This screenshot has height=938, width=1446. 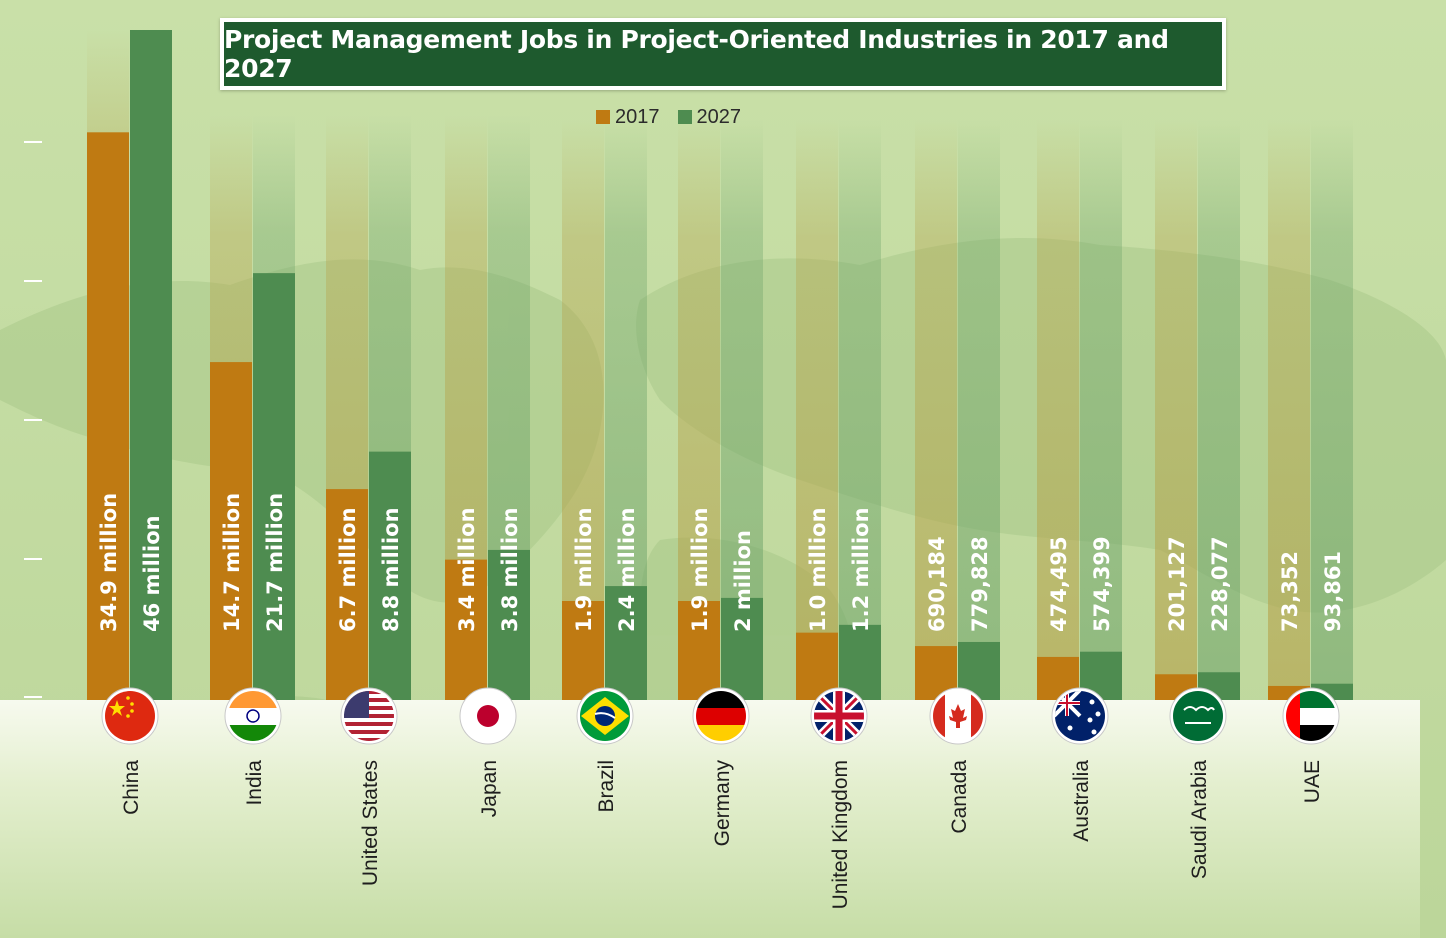 I want to click on bar-2017-brazil, so click(x=583, y=650).